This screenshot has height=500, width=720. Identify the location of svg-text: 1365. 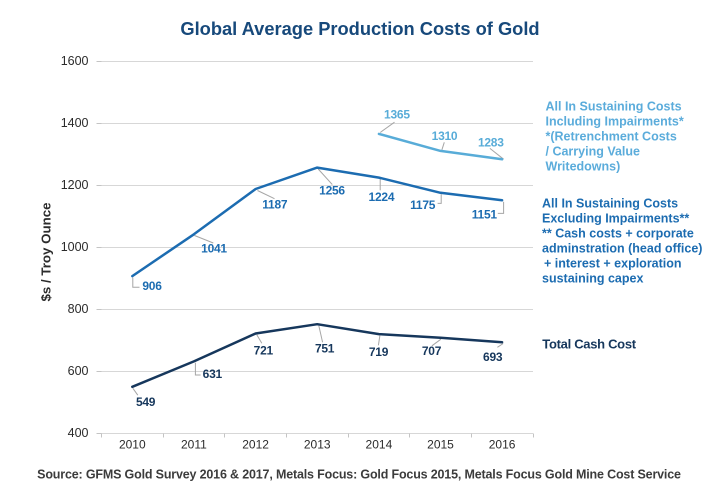
(397, 115).